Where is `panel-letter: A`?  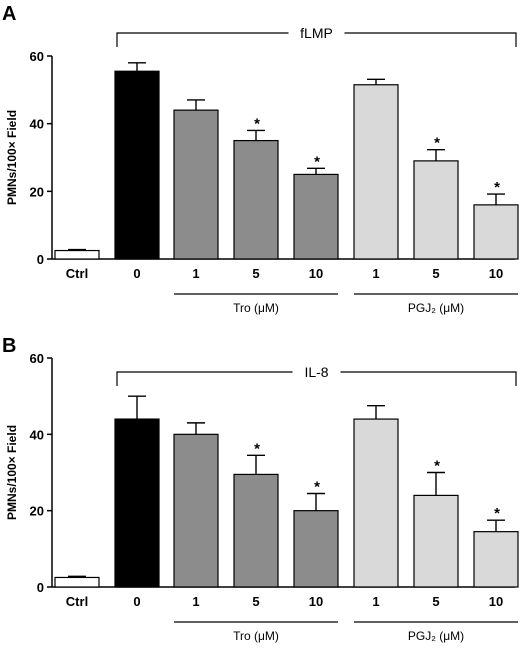
panel-letter: A is located at coordinates (9, 14).